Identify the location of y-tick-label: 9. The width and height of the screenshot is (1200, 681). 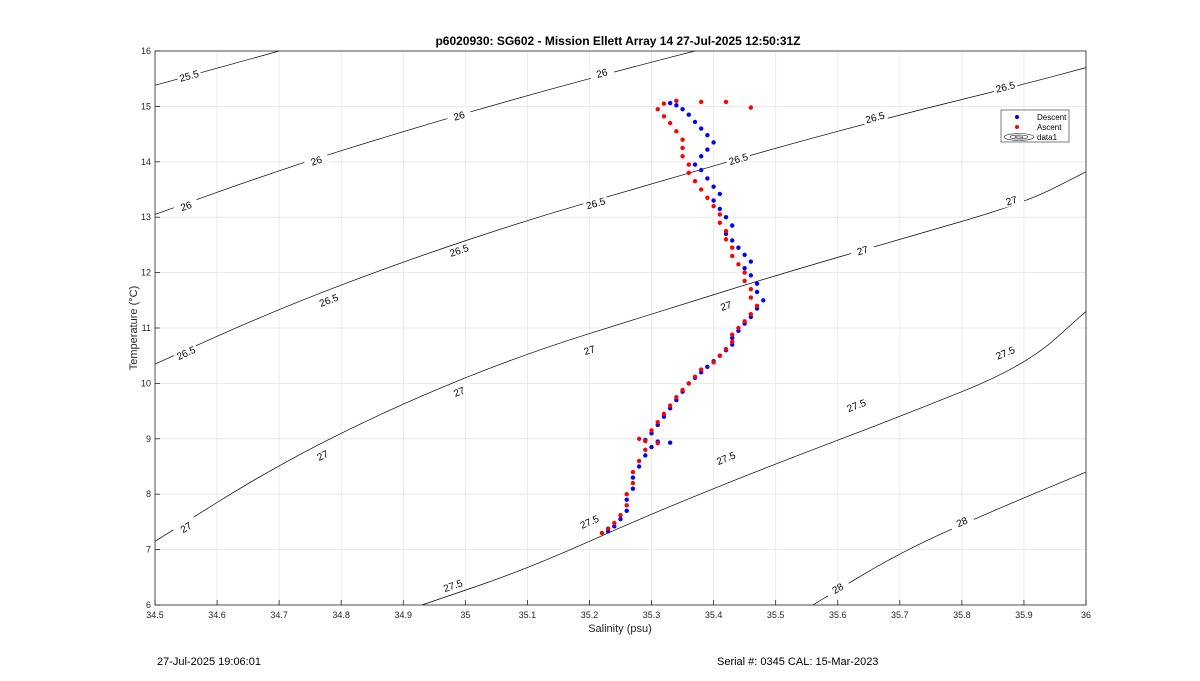
(148, 439).